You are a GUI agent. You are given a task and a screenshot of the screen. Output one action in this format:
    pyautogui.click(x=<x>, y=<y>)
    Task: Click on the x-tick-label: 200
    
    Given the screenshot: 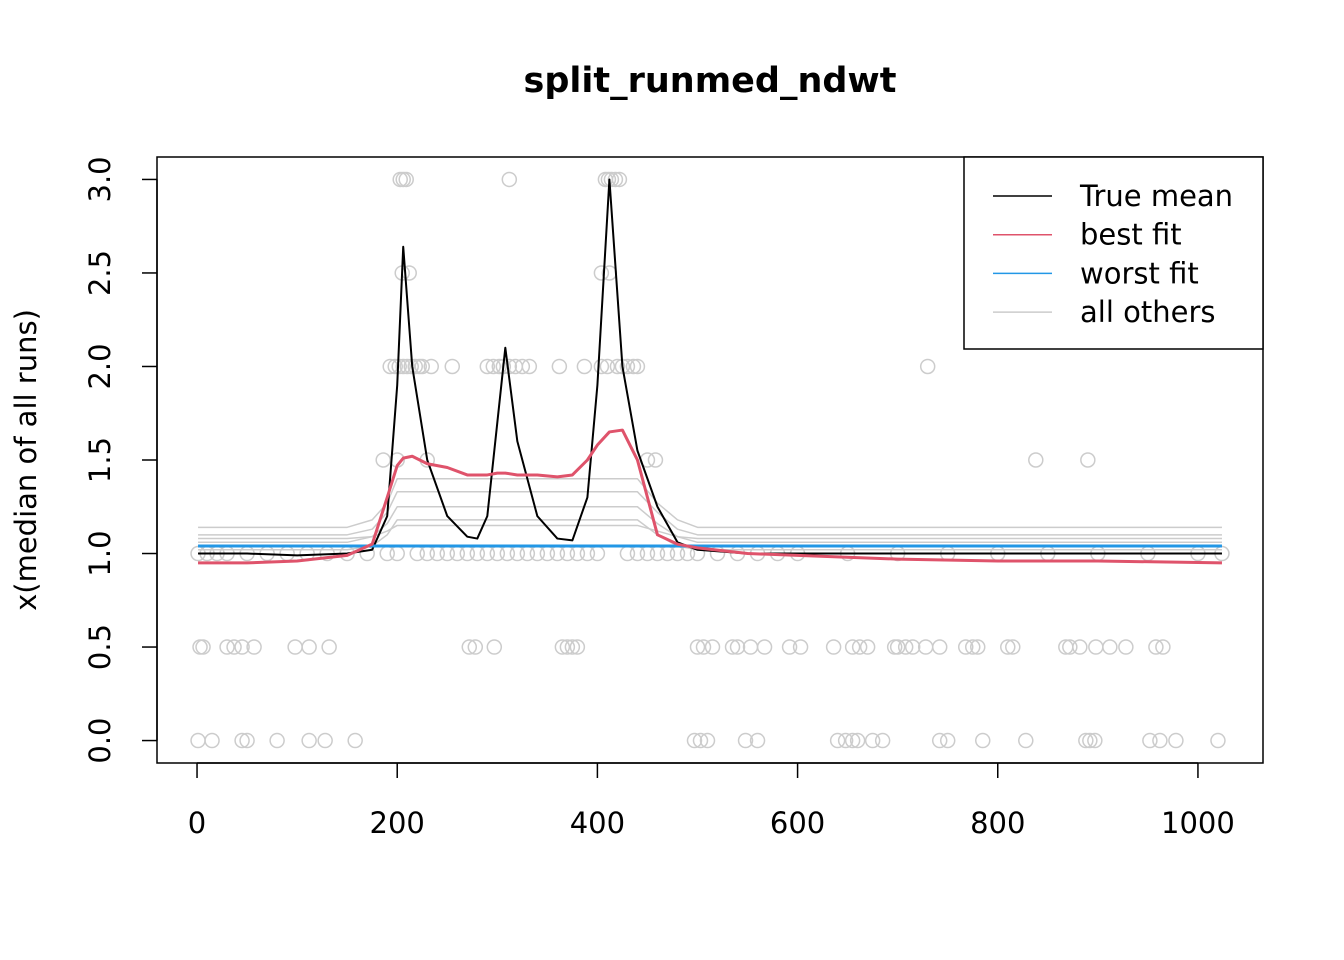 What is the action you would take?
    pyautogui.click(x=397, y=823)
    